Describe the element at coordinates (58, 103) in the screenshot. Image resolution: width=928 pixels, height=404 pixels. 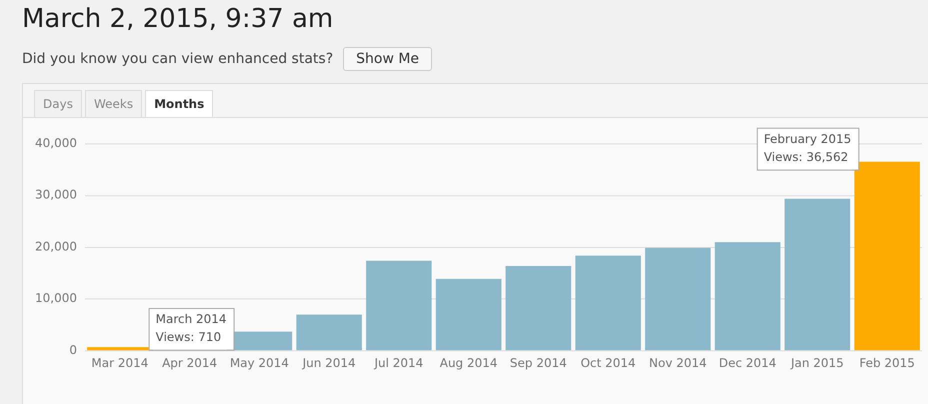
I see `text: Days` at that location.